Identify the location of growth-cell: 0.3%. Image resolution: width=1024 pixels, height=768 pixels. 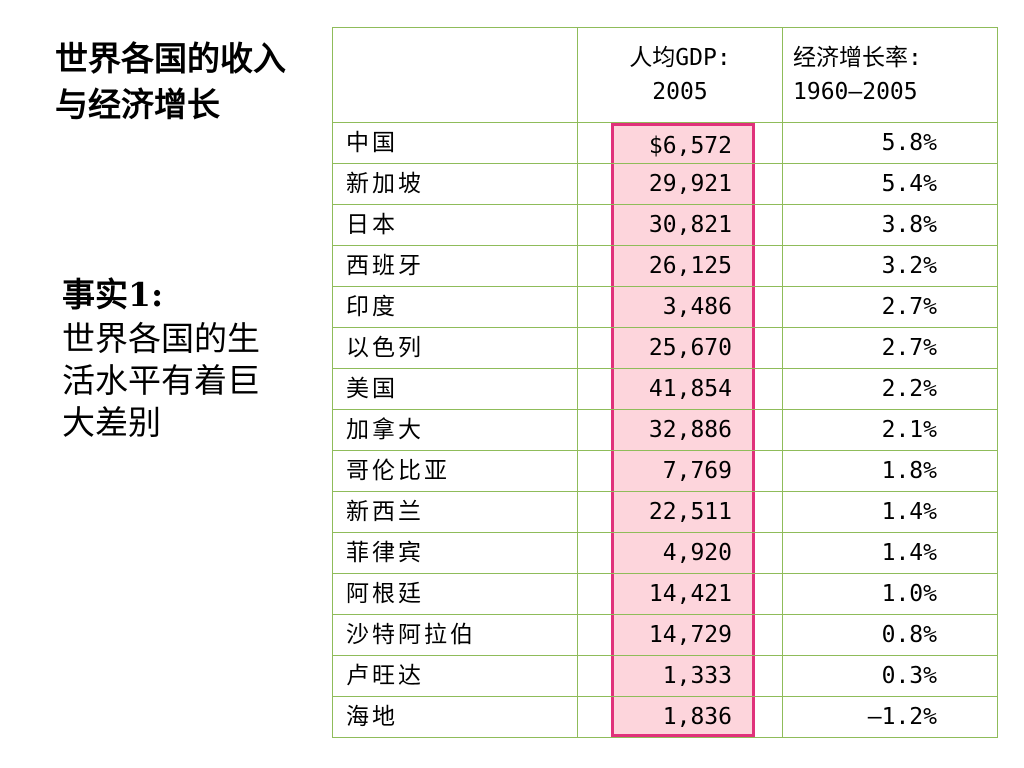
(890, 676).